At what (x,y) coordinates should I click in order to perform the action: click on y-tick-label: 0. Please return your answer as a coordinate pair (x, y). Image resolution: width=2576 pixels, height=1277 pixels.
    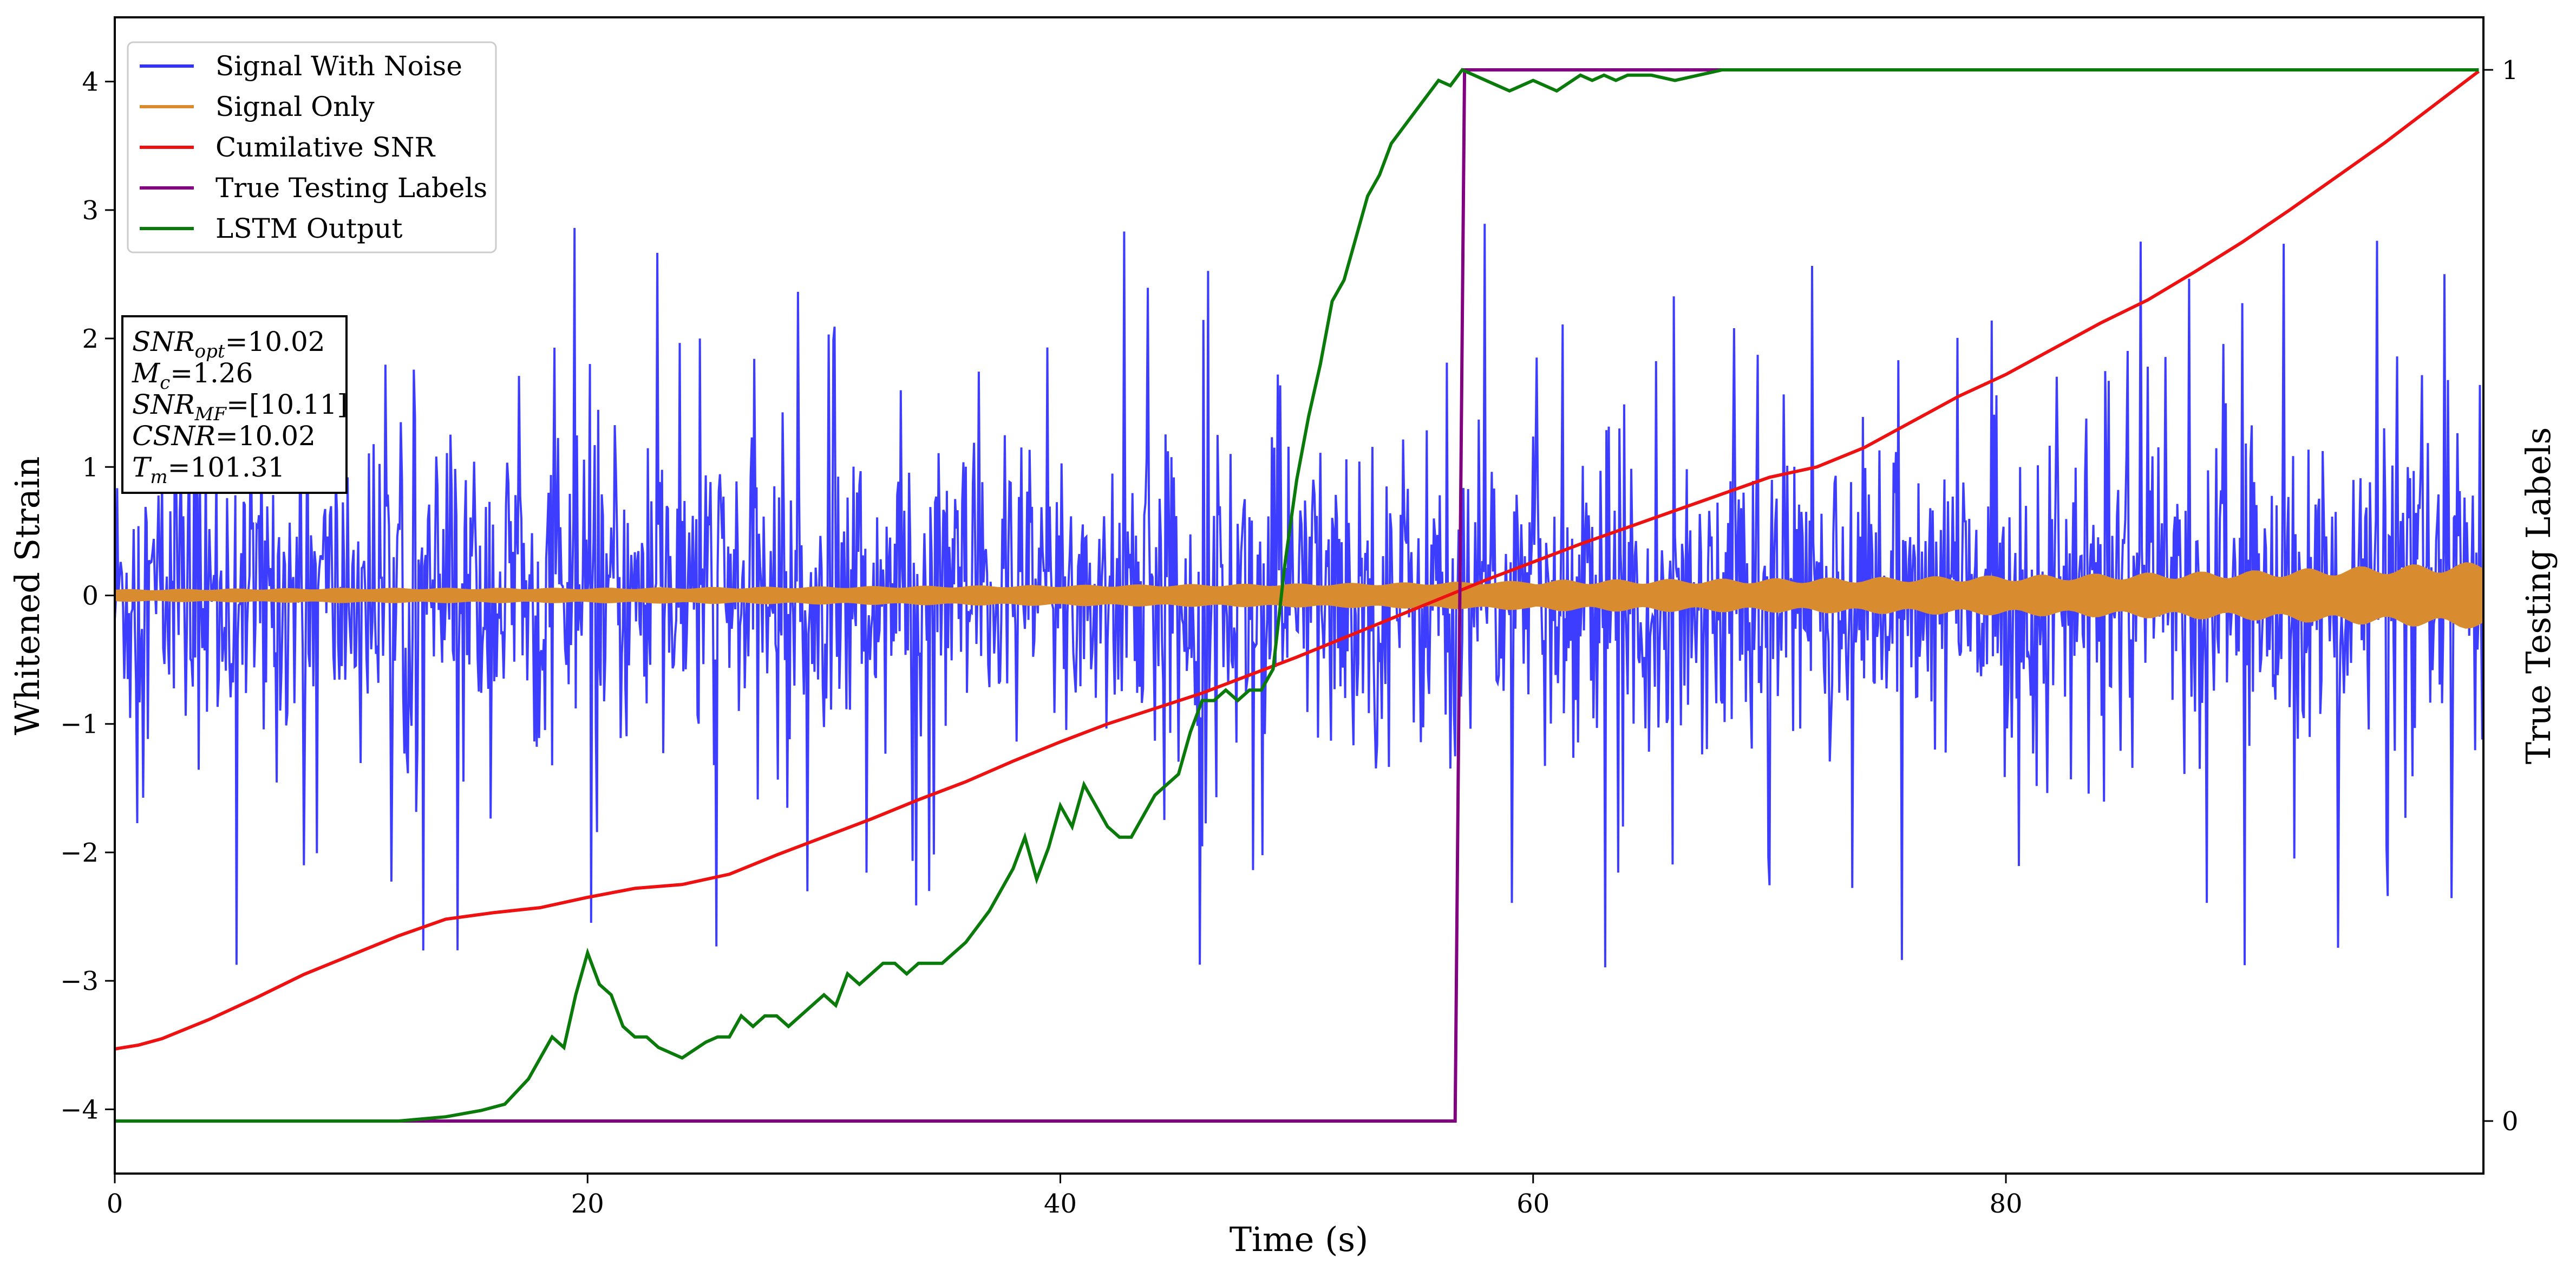
    Looking at the image, I should click on (90, 596).